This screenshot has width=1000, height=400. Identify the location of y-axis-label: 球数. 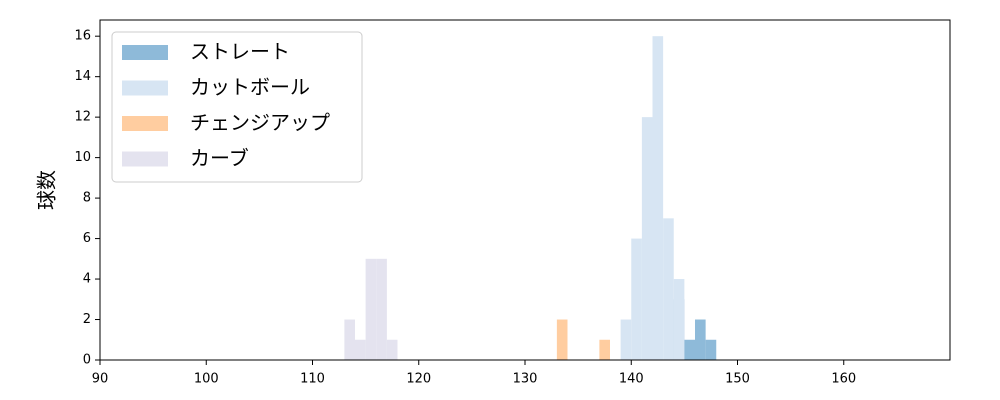
(47, 190).